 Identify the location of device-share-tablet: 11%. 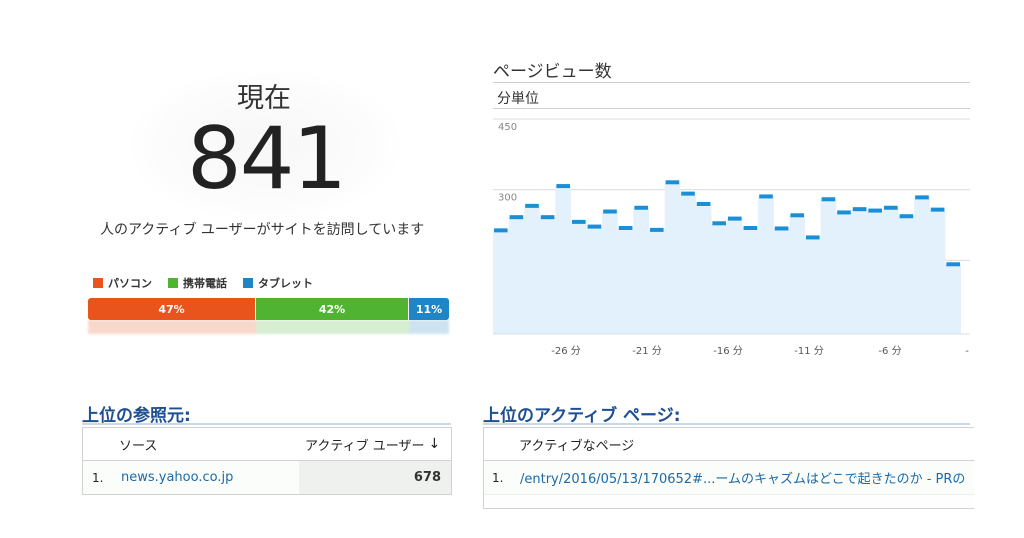
(429, 309).